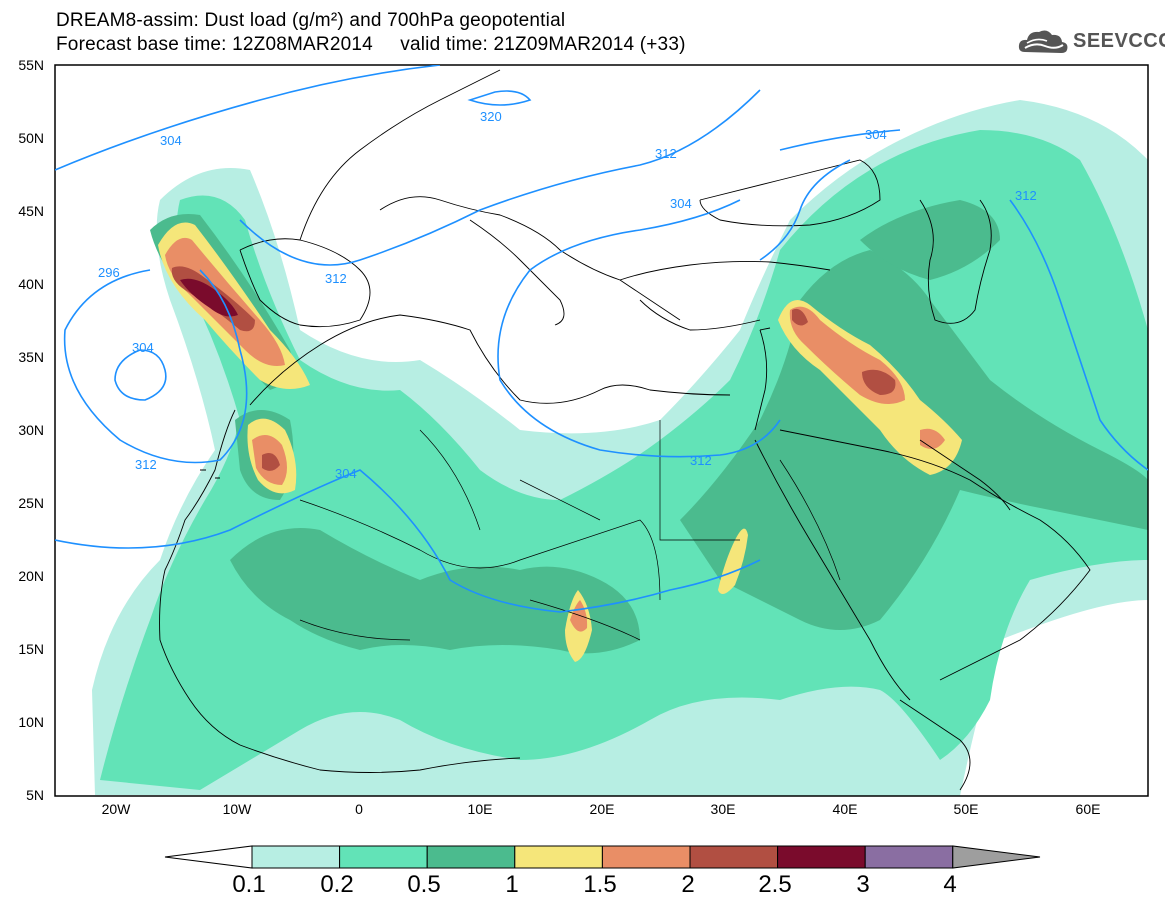  What do you see at coordinates (935, 745) in the screenshot?
I see `coast-horn` at bounding box center [935, 745].